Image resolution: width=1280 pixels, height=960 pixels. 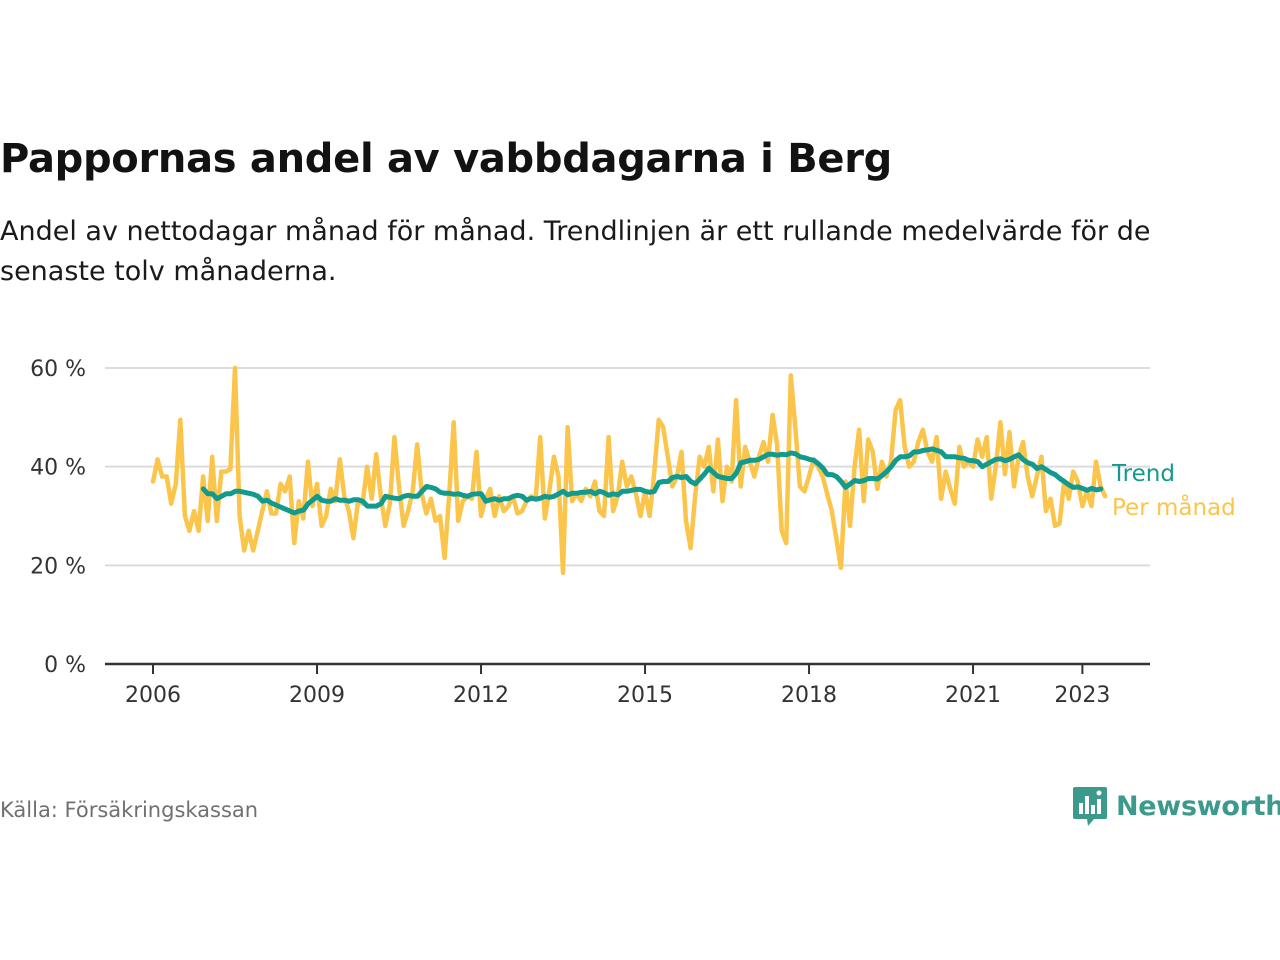 I want to click on x-tick-label: 2012, so click(x=481, y=695).